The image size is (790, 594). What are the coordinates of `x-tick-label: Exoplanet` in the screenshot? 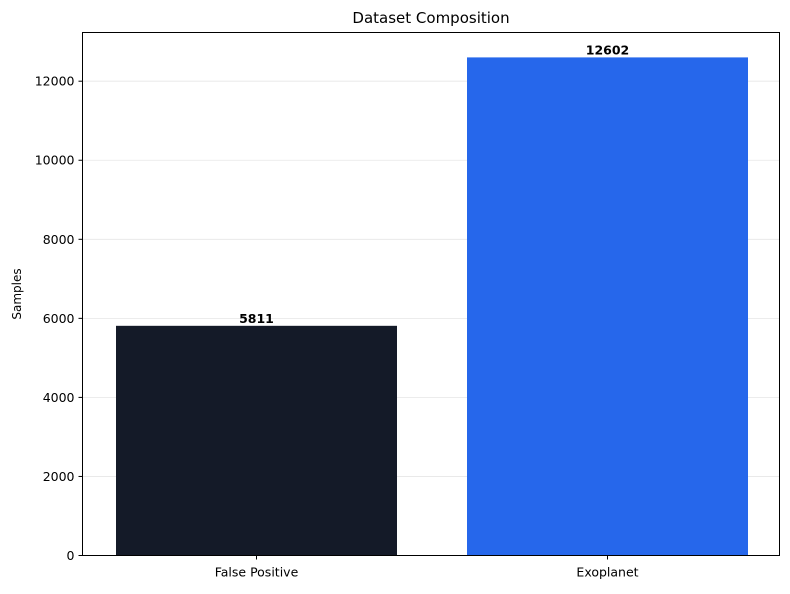 It's located at (607, 572).